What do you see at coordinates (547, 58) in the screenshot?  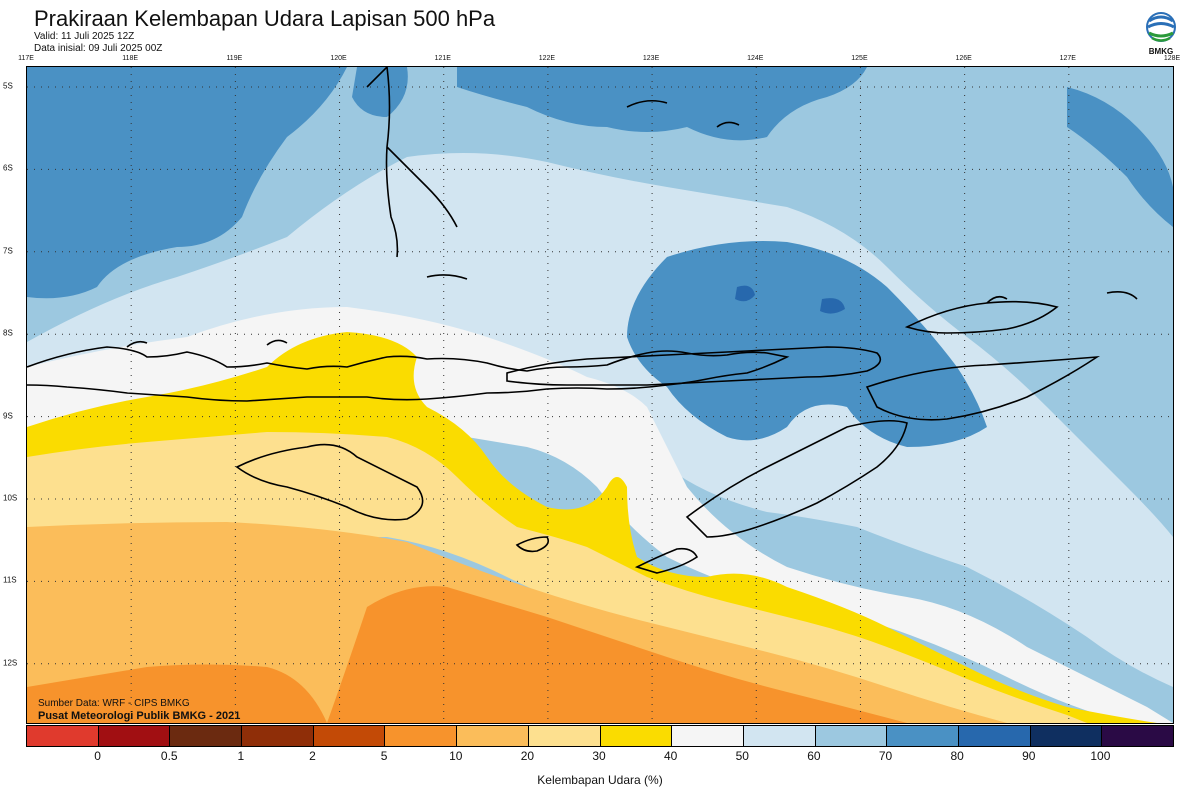 I see `longitude-label: 122E` at bounding box center [547, 58].